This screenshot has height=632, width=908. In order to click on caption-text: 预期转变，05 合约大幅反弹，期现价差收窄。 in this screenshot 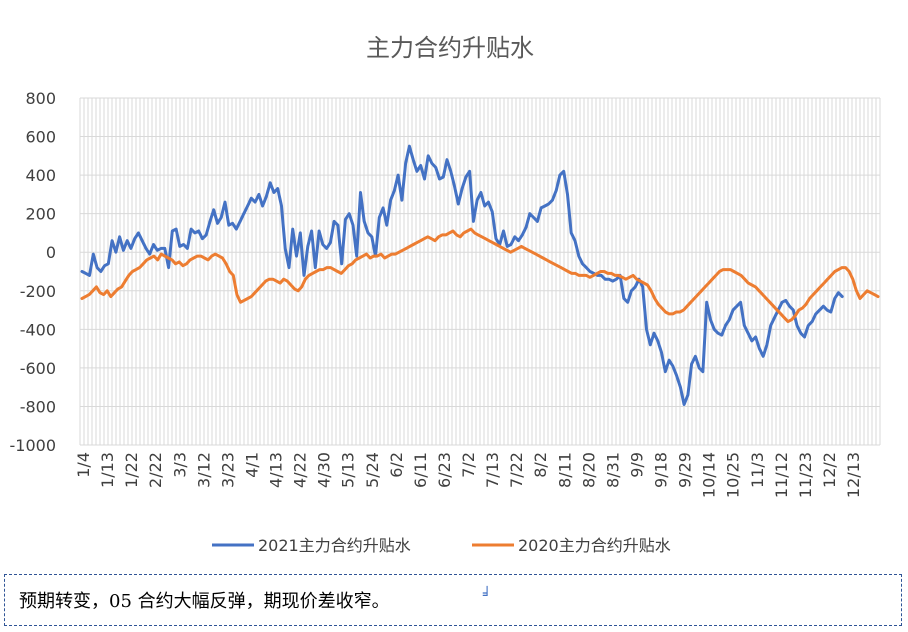, I will do `click(204, 601)`.